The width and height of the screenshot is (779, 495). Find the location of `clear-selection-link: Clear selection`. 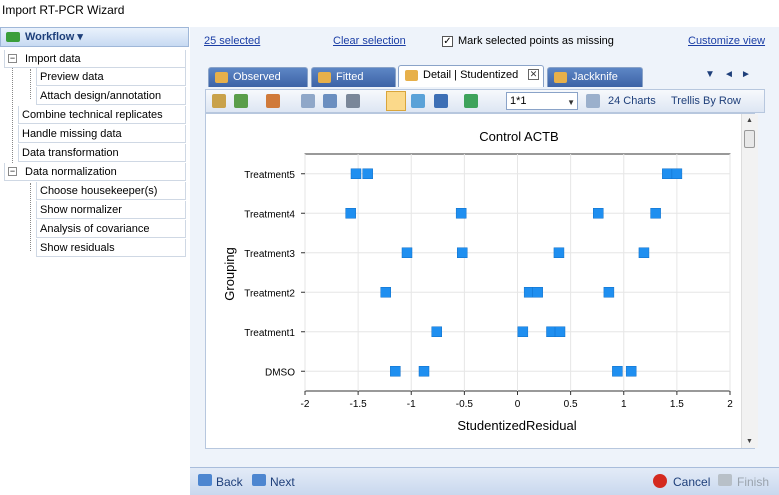

clear-selection-link: Clear selection is located at coordinates (369, 41).